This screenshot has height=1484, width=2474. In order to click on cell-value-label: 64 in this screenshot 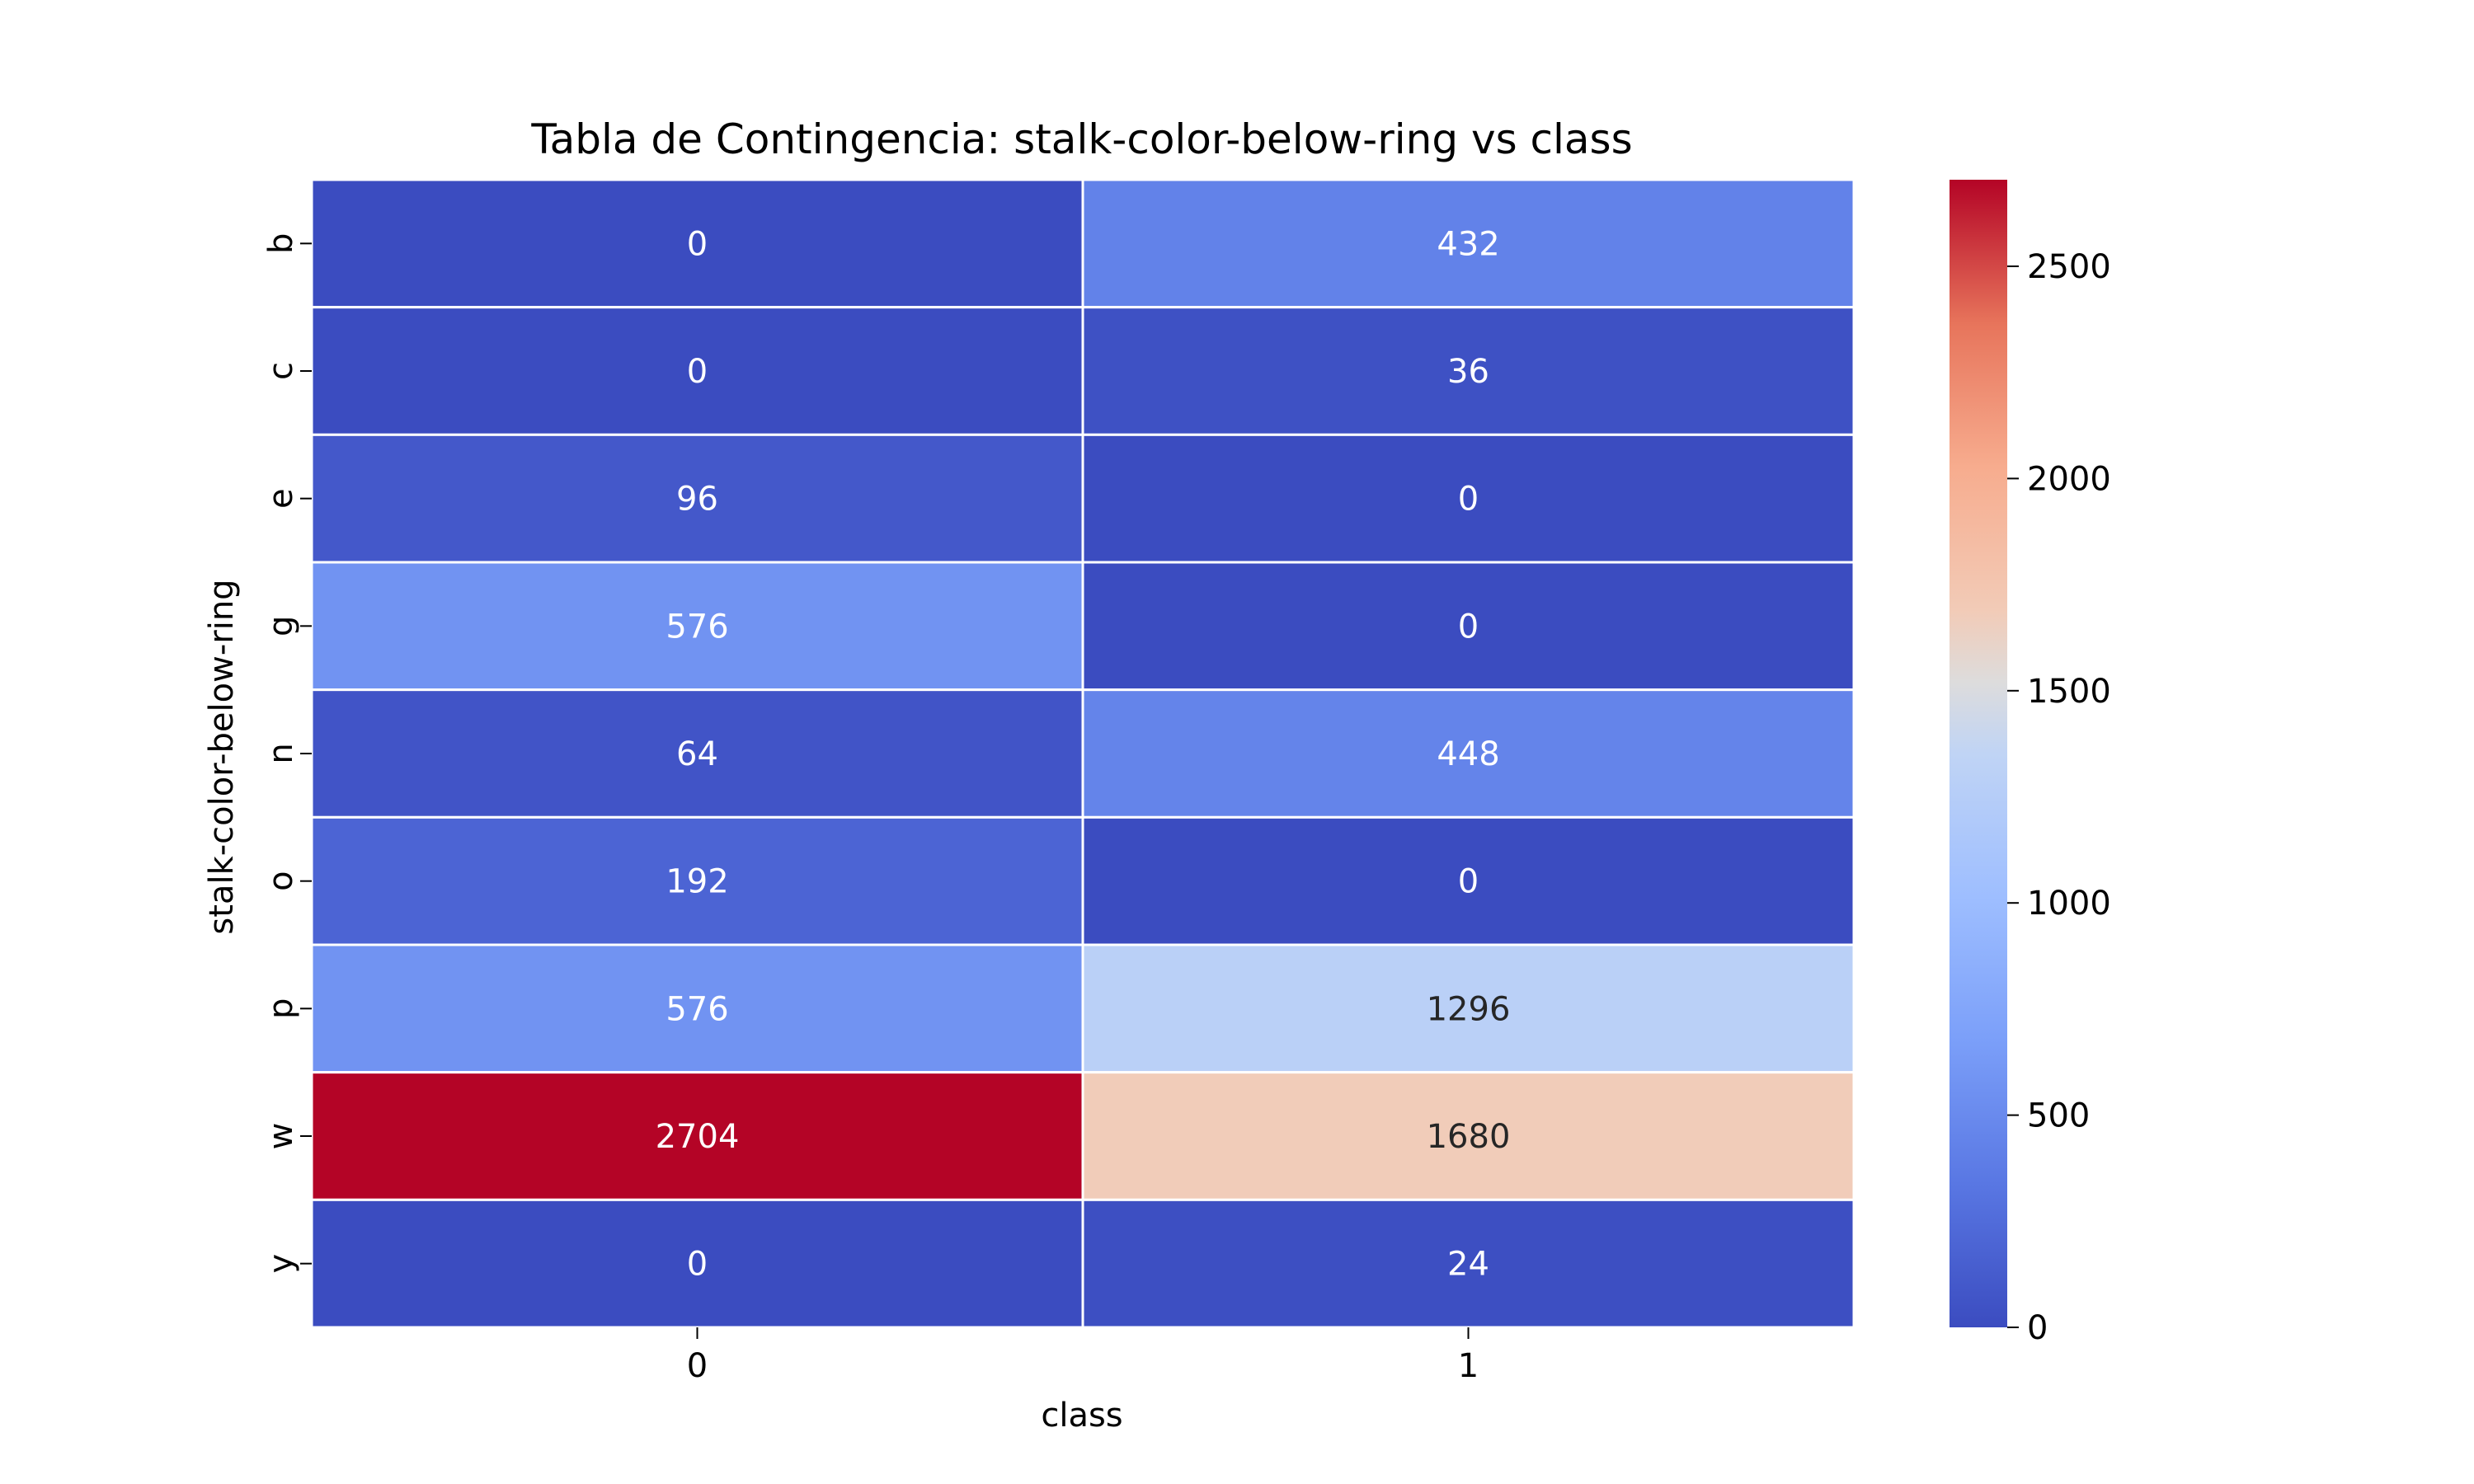, I will do `click(697, 754)`.